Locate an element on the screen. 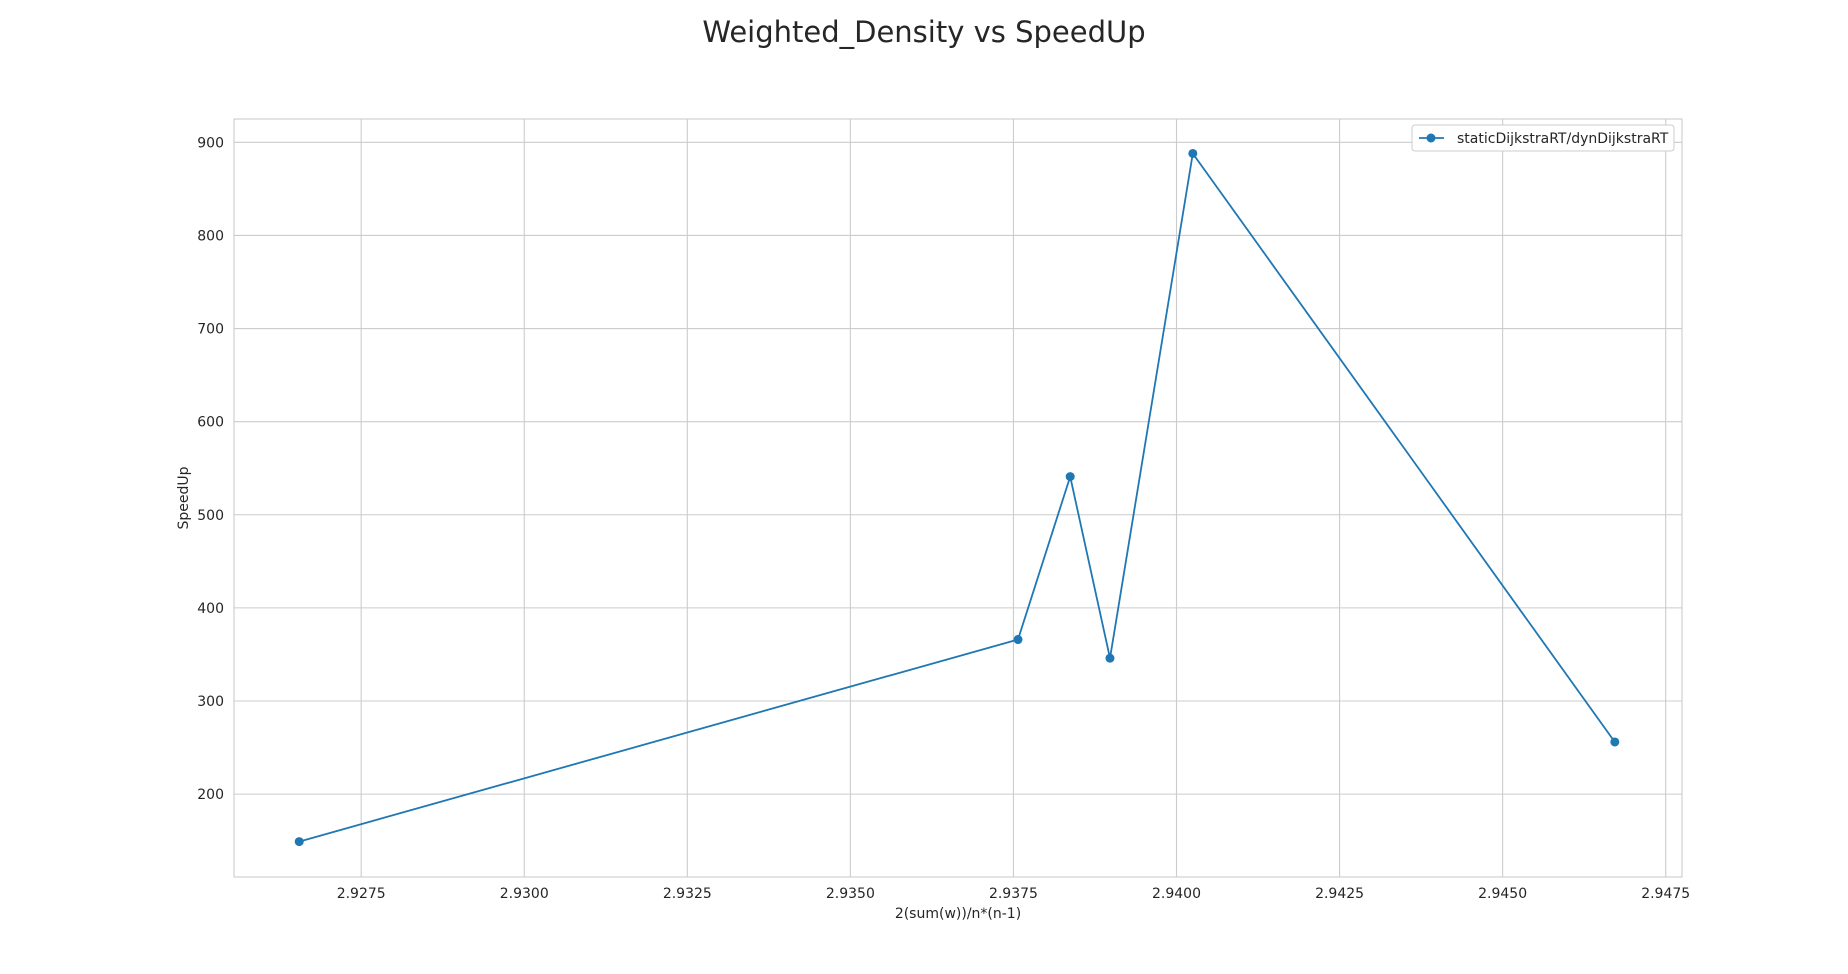 Image resolution: width=1848 pixels, height=974 pixels. legend-box is located at coordinates (1543, 138).